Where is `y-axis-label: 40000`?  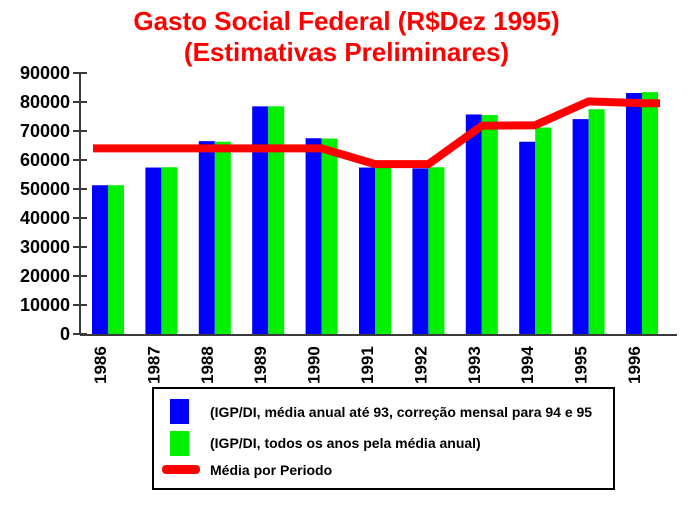 y-axis-label: 40000 is located at coordinates (45, 218).